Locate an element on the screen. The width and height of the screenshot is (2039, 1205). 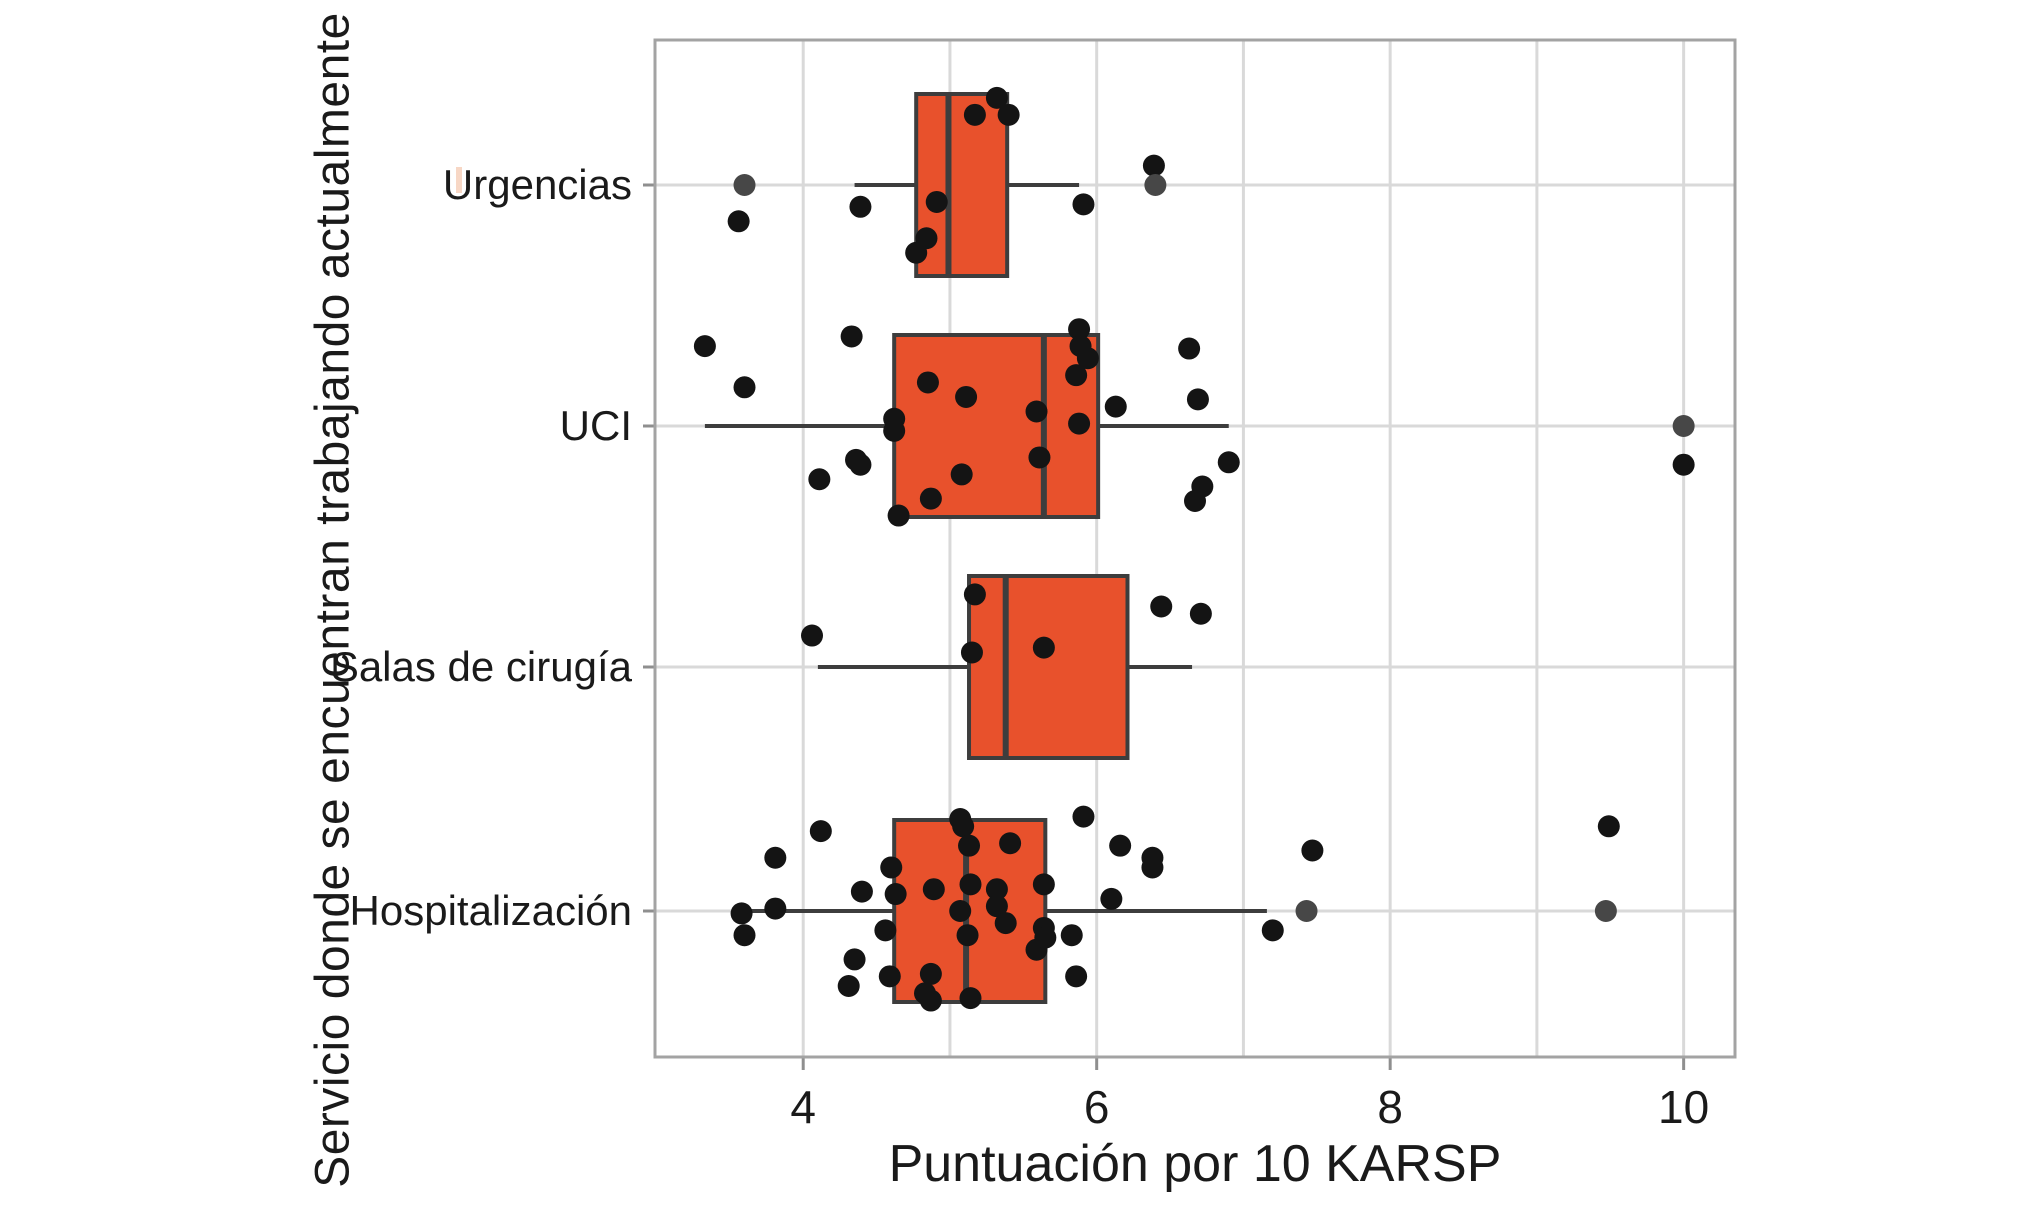
y-tick-label-hospitalizacion: Hospitalización is located at coordinates (490, 910).